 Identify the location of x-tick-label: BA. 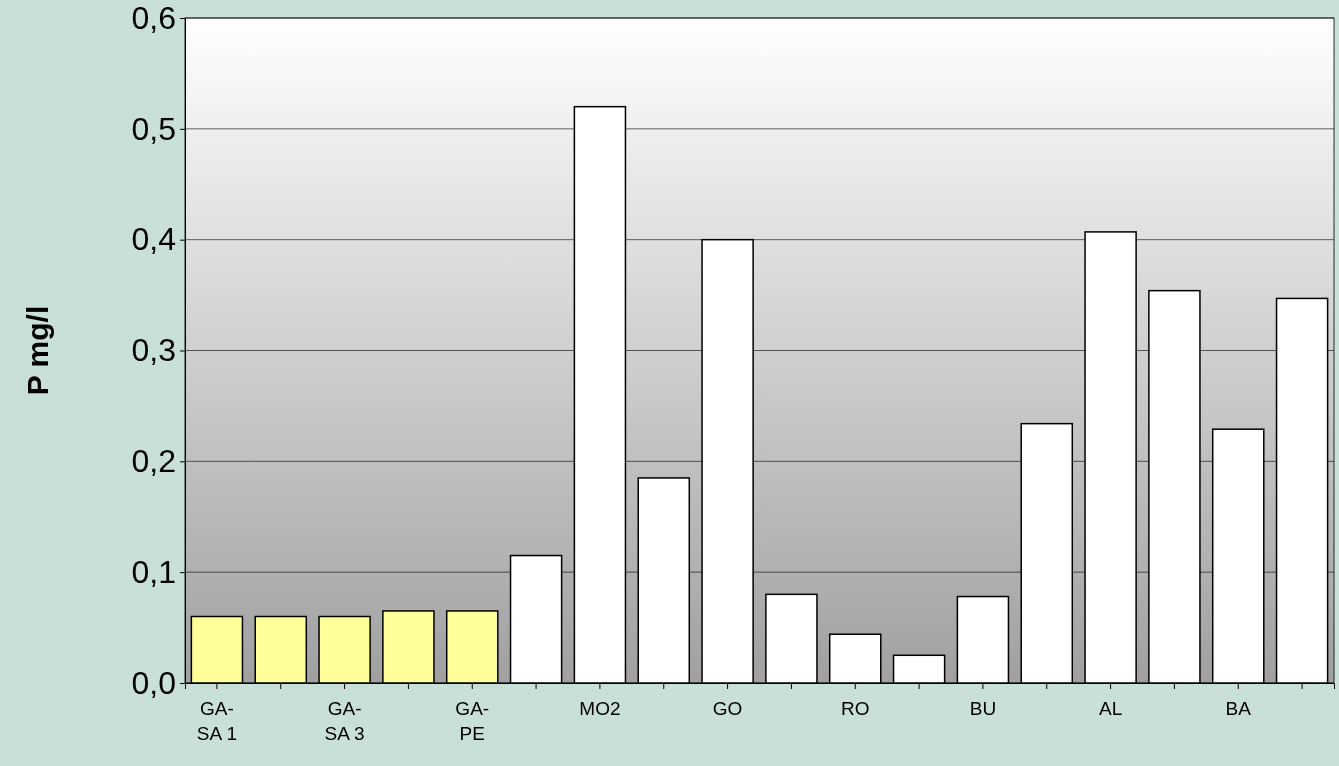
(1238, 708).